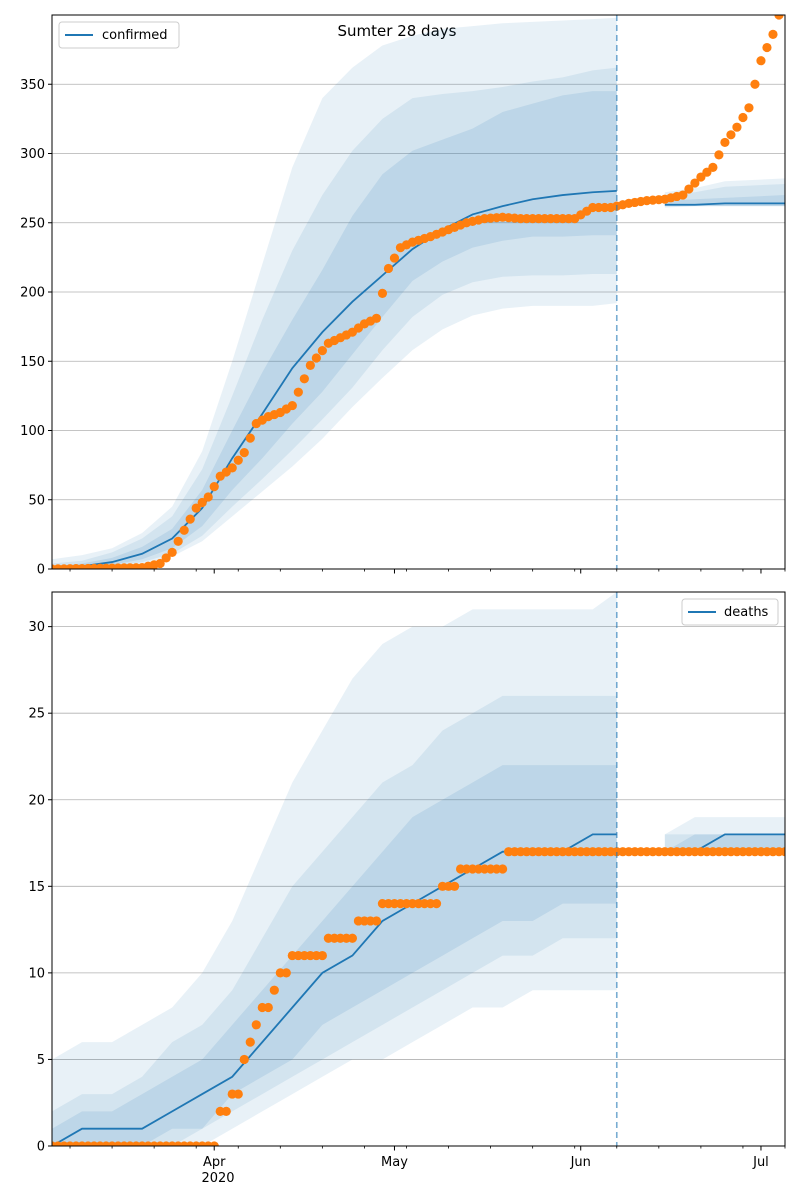  Describe the element at coordinates (724, 195) in the screenshot. I see `confirmed-band-q10-q90` at that location.